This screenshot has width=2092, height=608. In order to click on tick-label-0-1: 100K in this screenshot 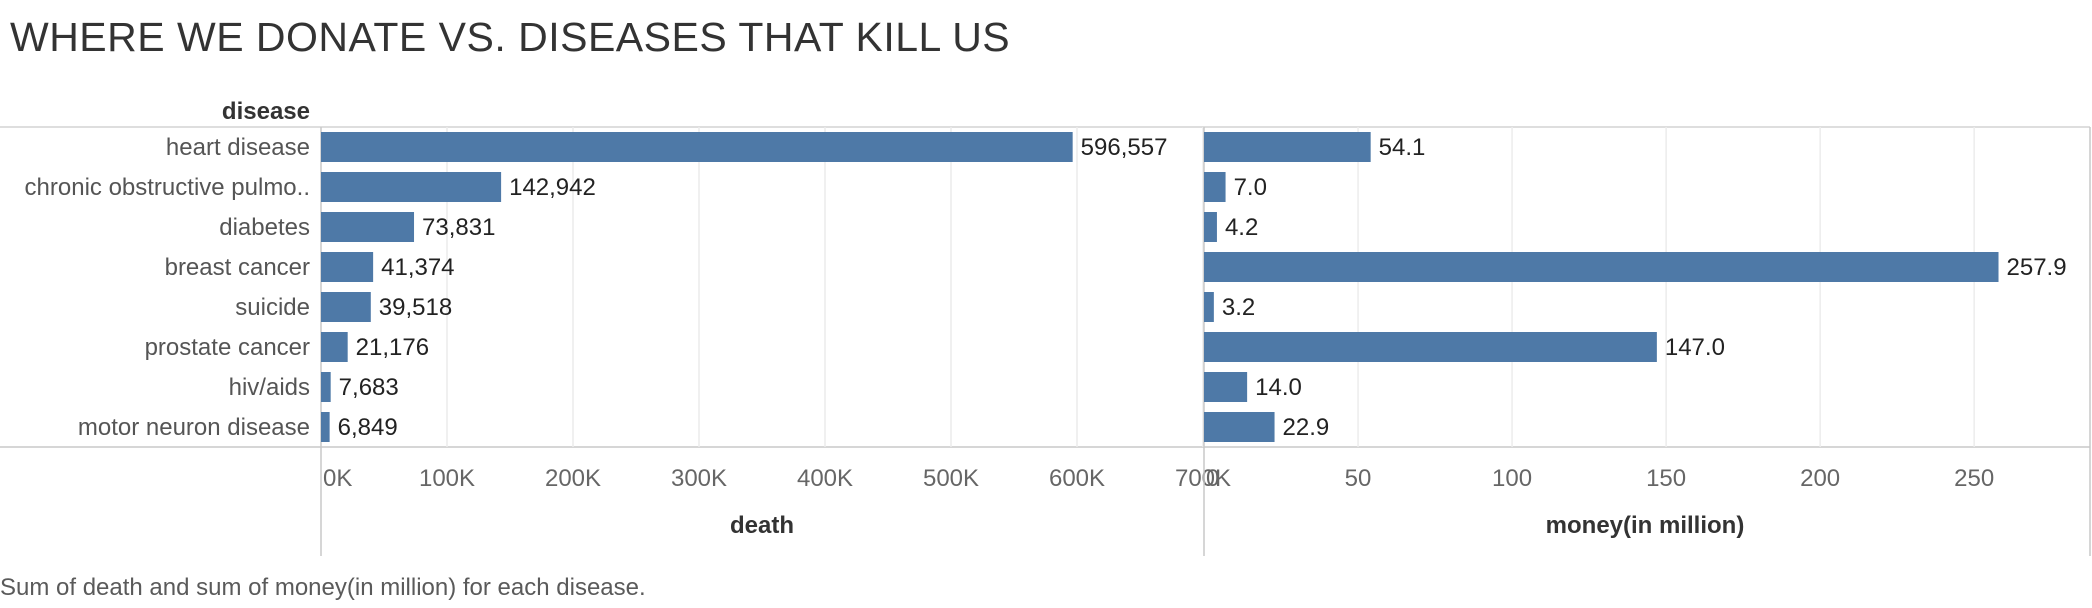, I will do `click(447, 478)`.